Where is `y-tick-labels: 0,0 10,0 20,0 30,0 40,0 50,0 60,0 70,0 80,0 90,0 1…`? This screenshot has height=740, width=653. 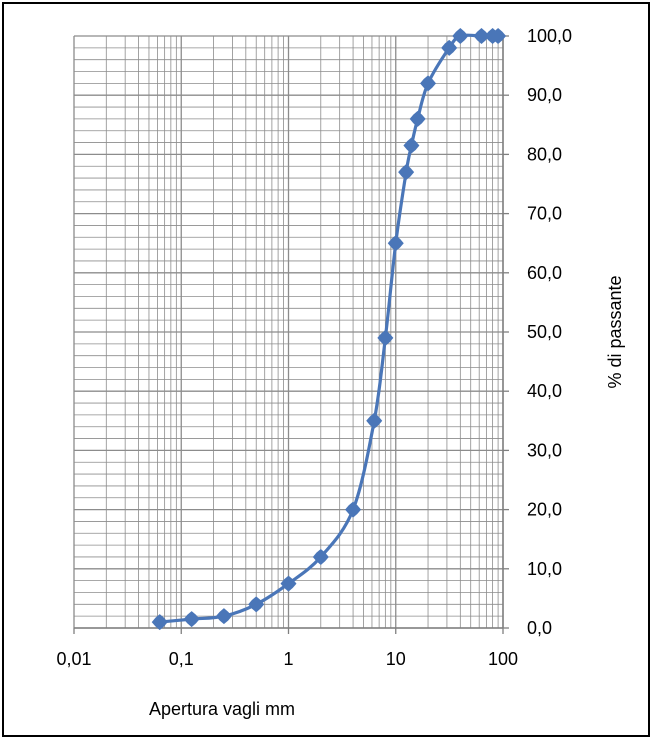 y-tick-labels: 0,0 10,0 20,0 30,0 40,0 50,0 60,0 70,0 80,0 90,0 1… is located at coordinates (549, 332).